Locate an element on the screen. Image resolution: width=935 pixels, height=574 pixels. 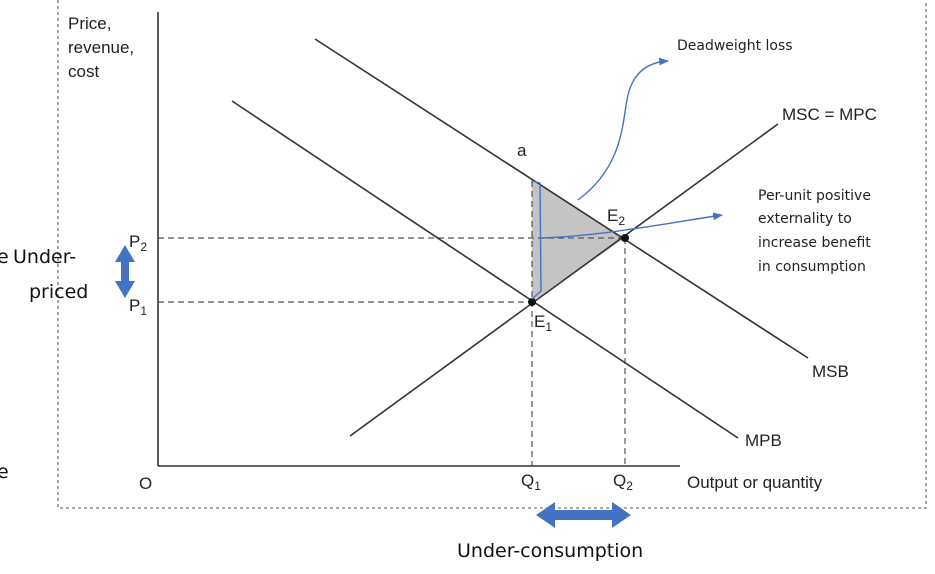
underpriced-line-2: priced is located at coordinates (58, 292).